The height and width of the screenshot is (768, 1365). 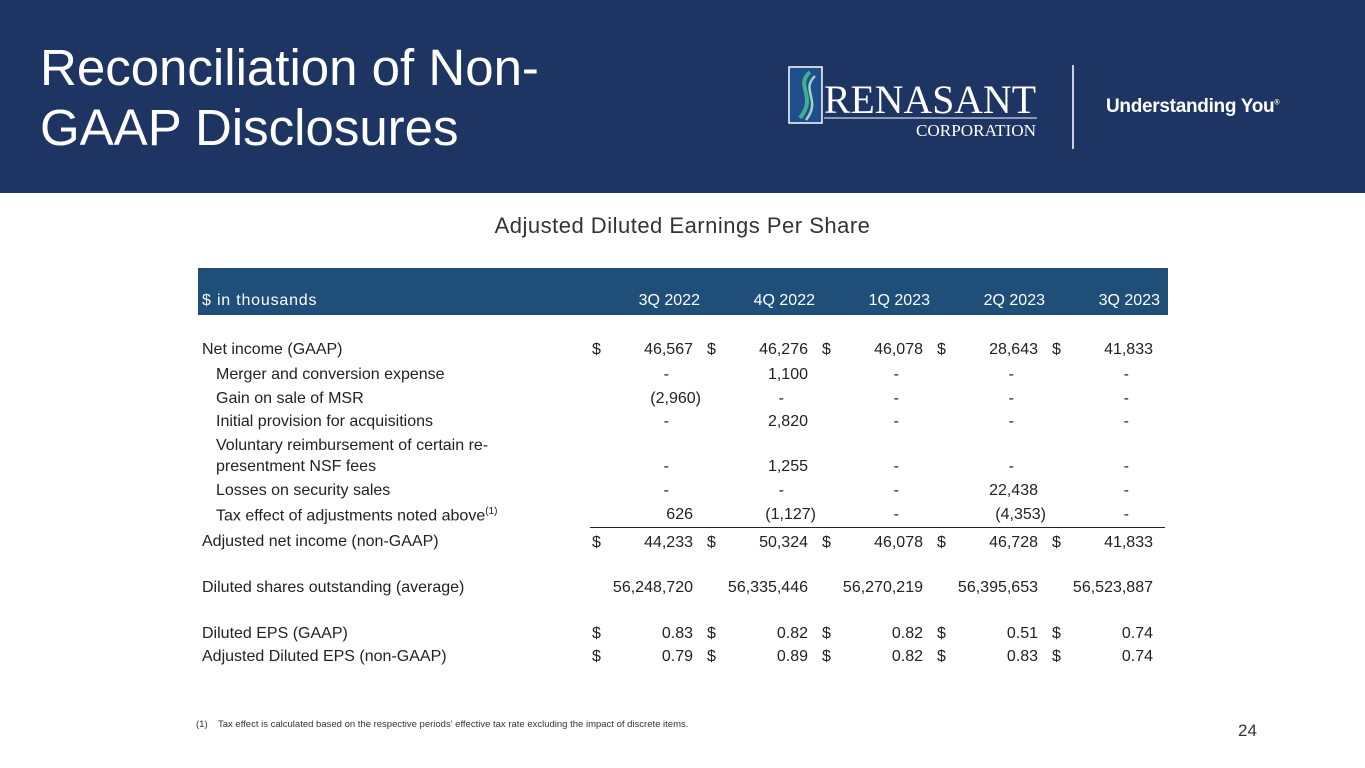 What do you see at coordinates (668, 349) in the screenshot?
I see `cell-value: 46,567` at bounding box center [668, 349].